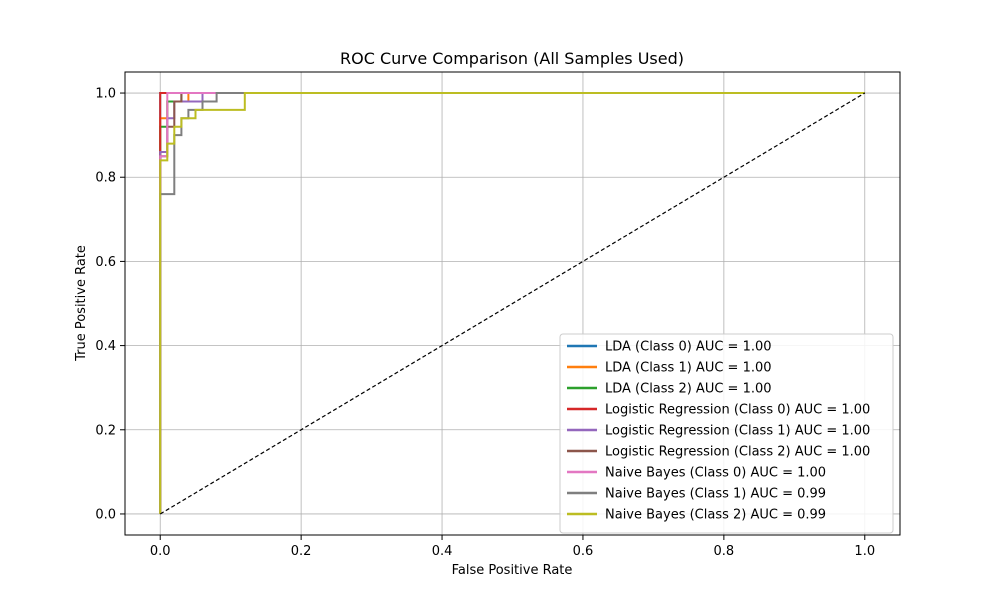 The image size is (1000, 600). Describe the element at coordinates (81, 303) in the screenshot. I see `y-axis-title: True Positive Rate` at that location.